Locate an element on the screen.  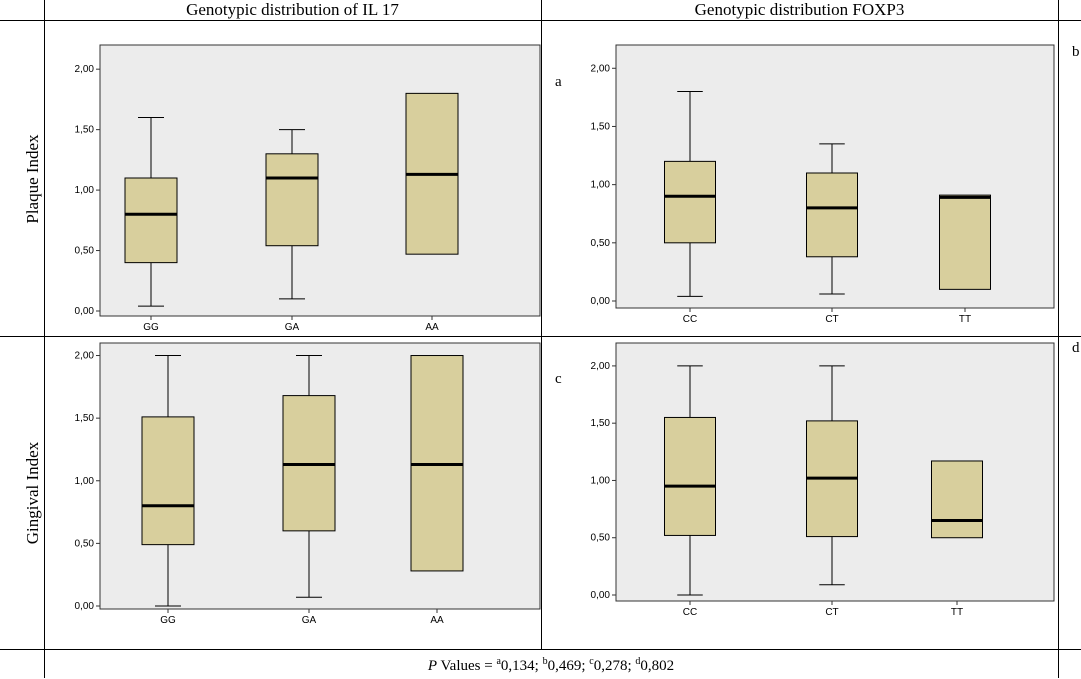
p-sup-c: c is located at coordinates (591, 661).